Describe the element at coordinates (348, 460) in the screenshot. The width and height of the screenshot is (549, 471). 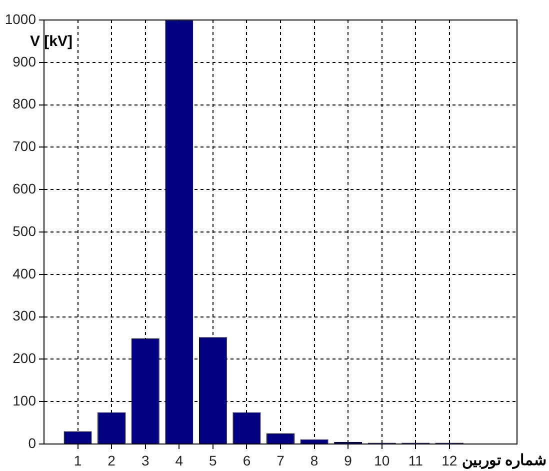
I see `x-tick-label: 9` at that location.